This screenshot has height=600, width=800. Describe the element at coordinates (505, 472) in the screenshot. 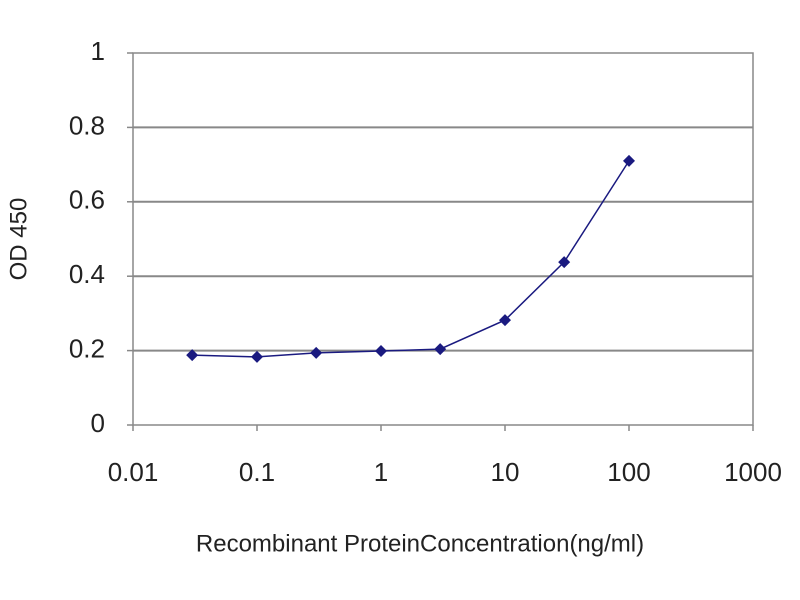

I see `x-tick-label: 10` at that location.